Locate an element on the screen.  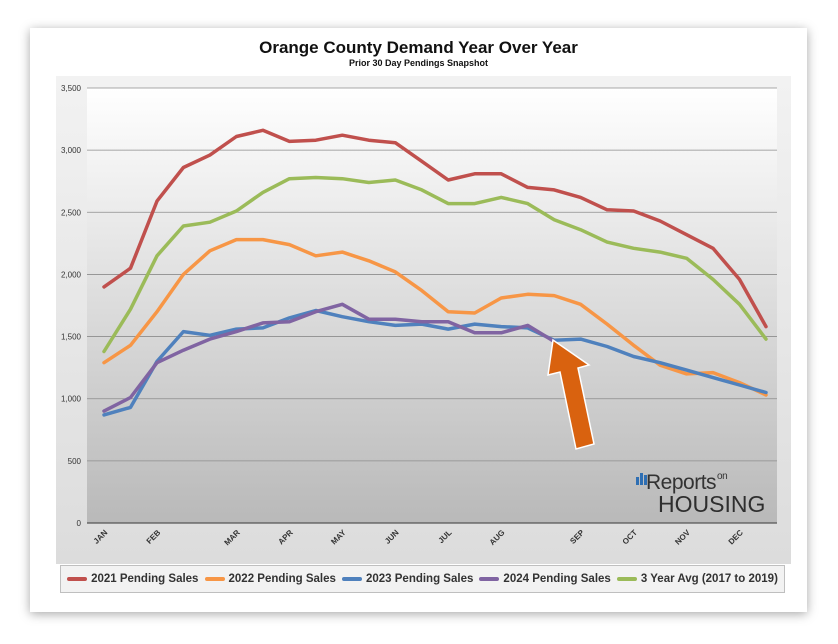
chart-subtitle: Prior 30 Day Pendings Snapshot is located at coordinates (418, 63).